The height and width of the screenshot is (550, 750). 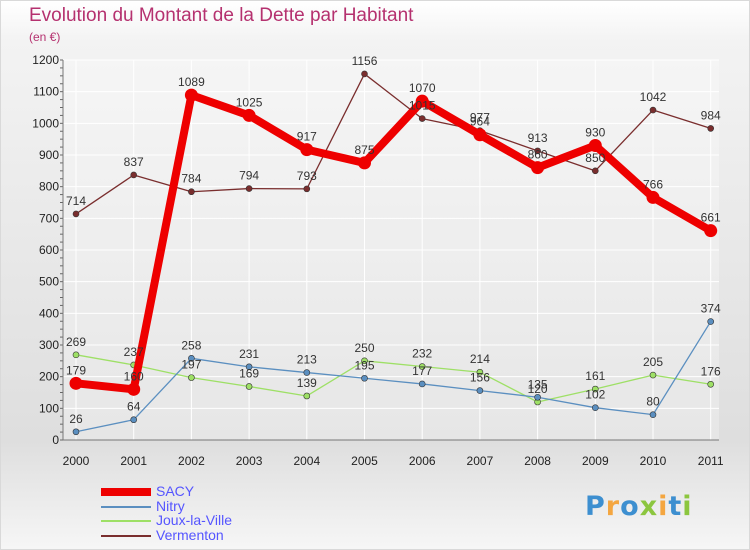 What do you see at coordinates (613, 506) in the screenshot?
I see `logo-letter: r` at bounding box center [613, 506].